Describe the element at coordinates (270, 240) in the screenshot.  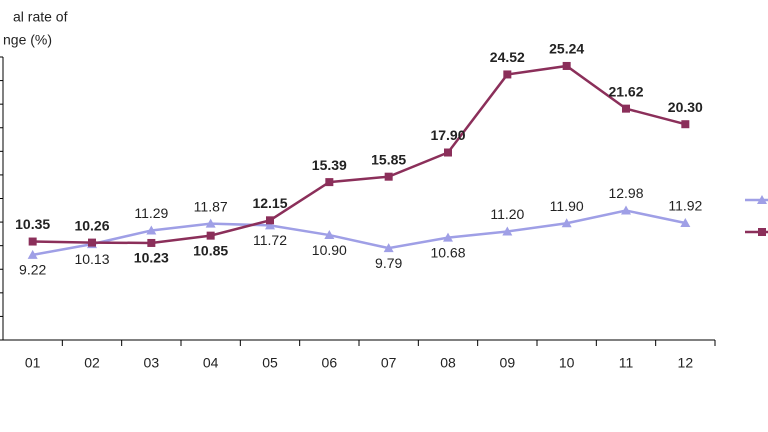
I see `data-label: 11.72` at that location.